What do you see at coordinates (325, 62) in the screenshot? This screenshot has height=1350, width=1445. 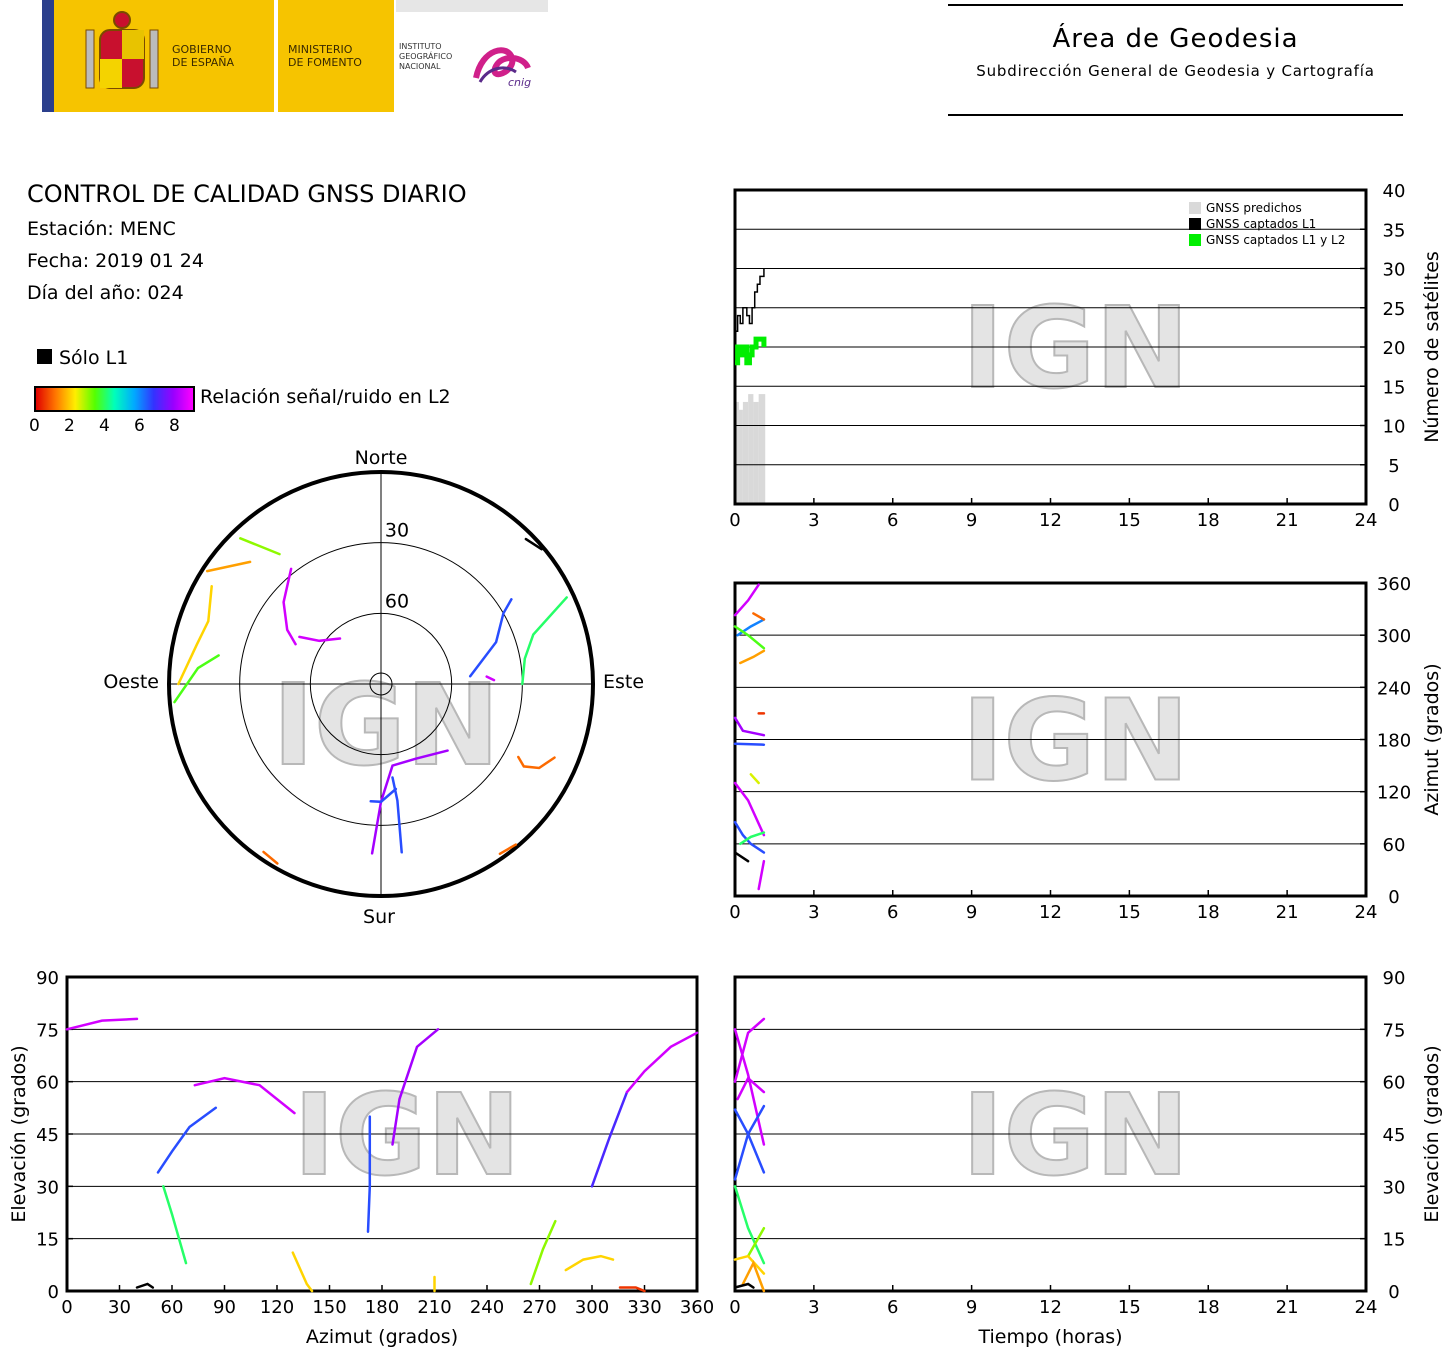 I see `min-line2: DE FOMENTO` at bounding box center [325, 62].